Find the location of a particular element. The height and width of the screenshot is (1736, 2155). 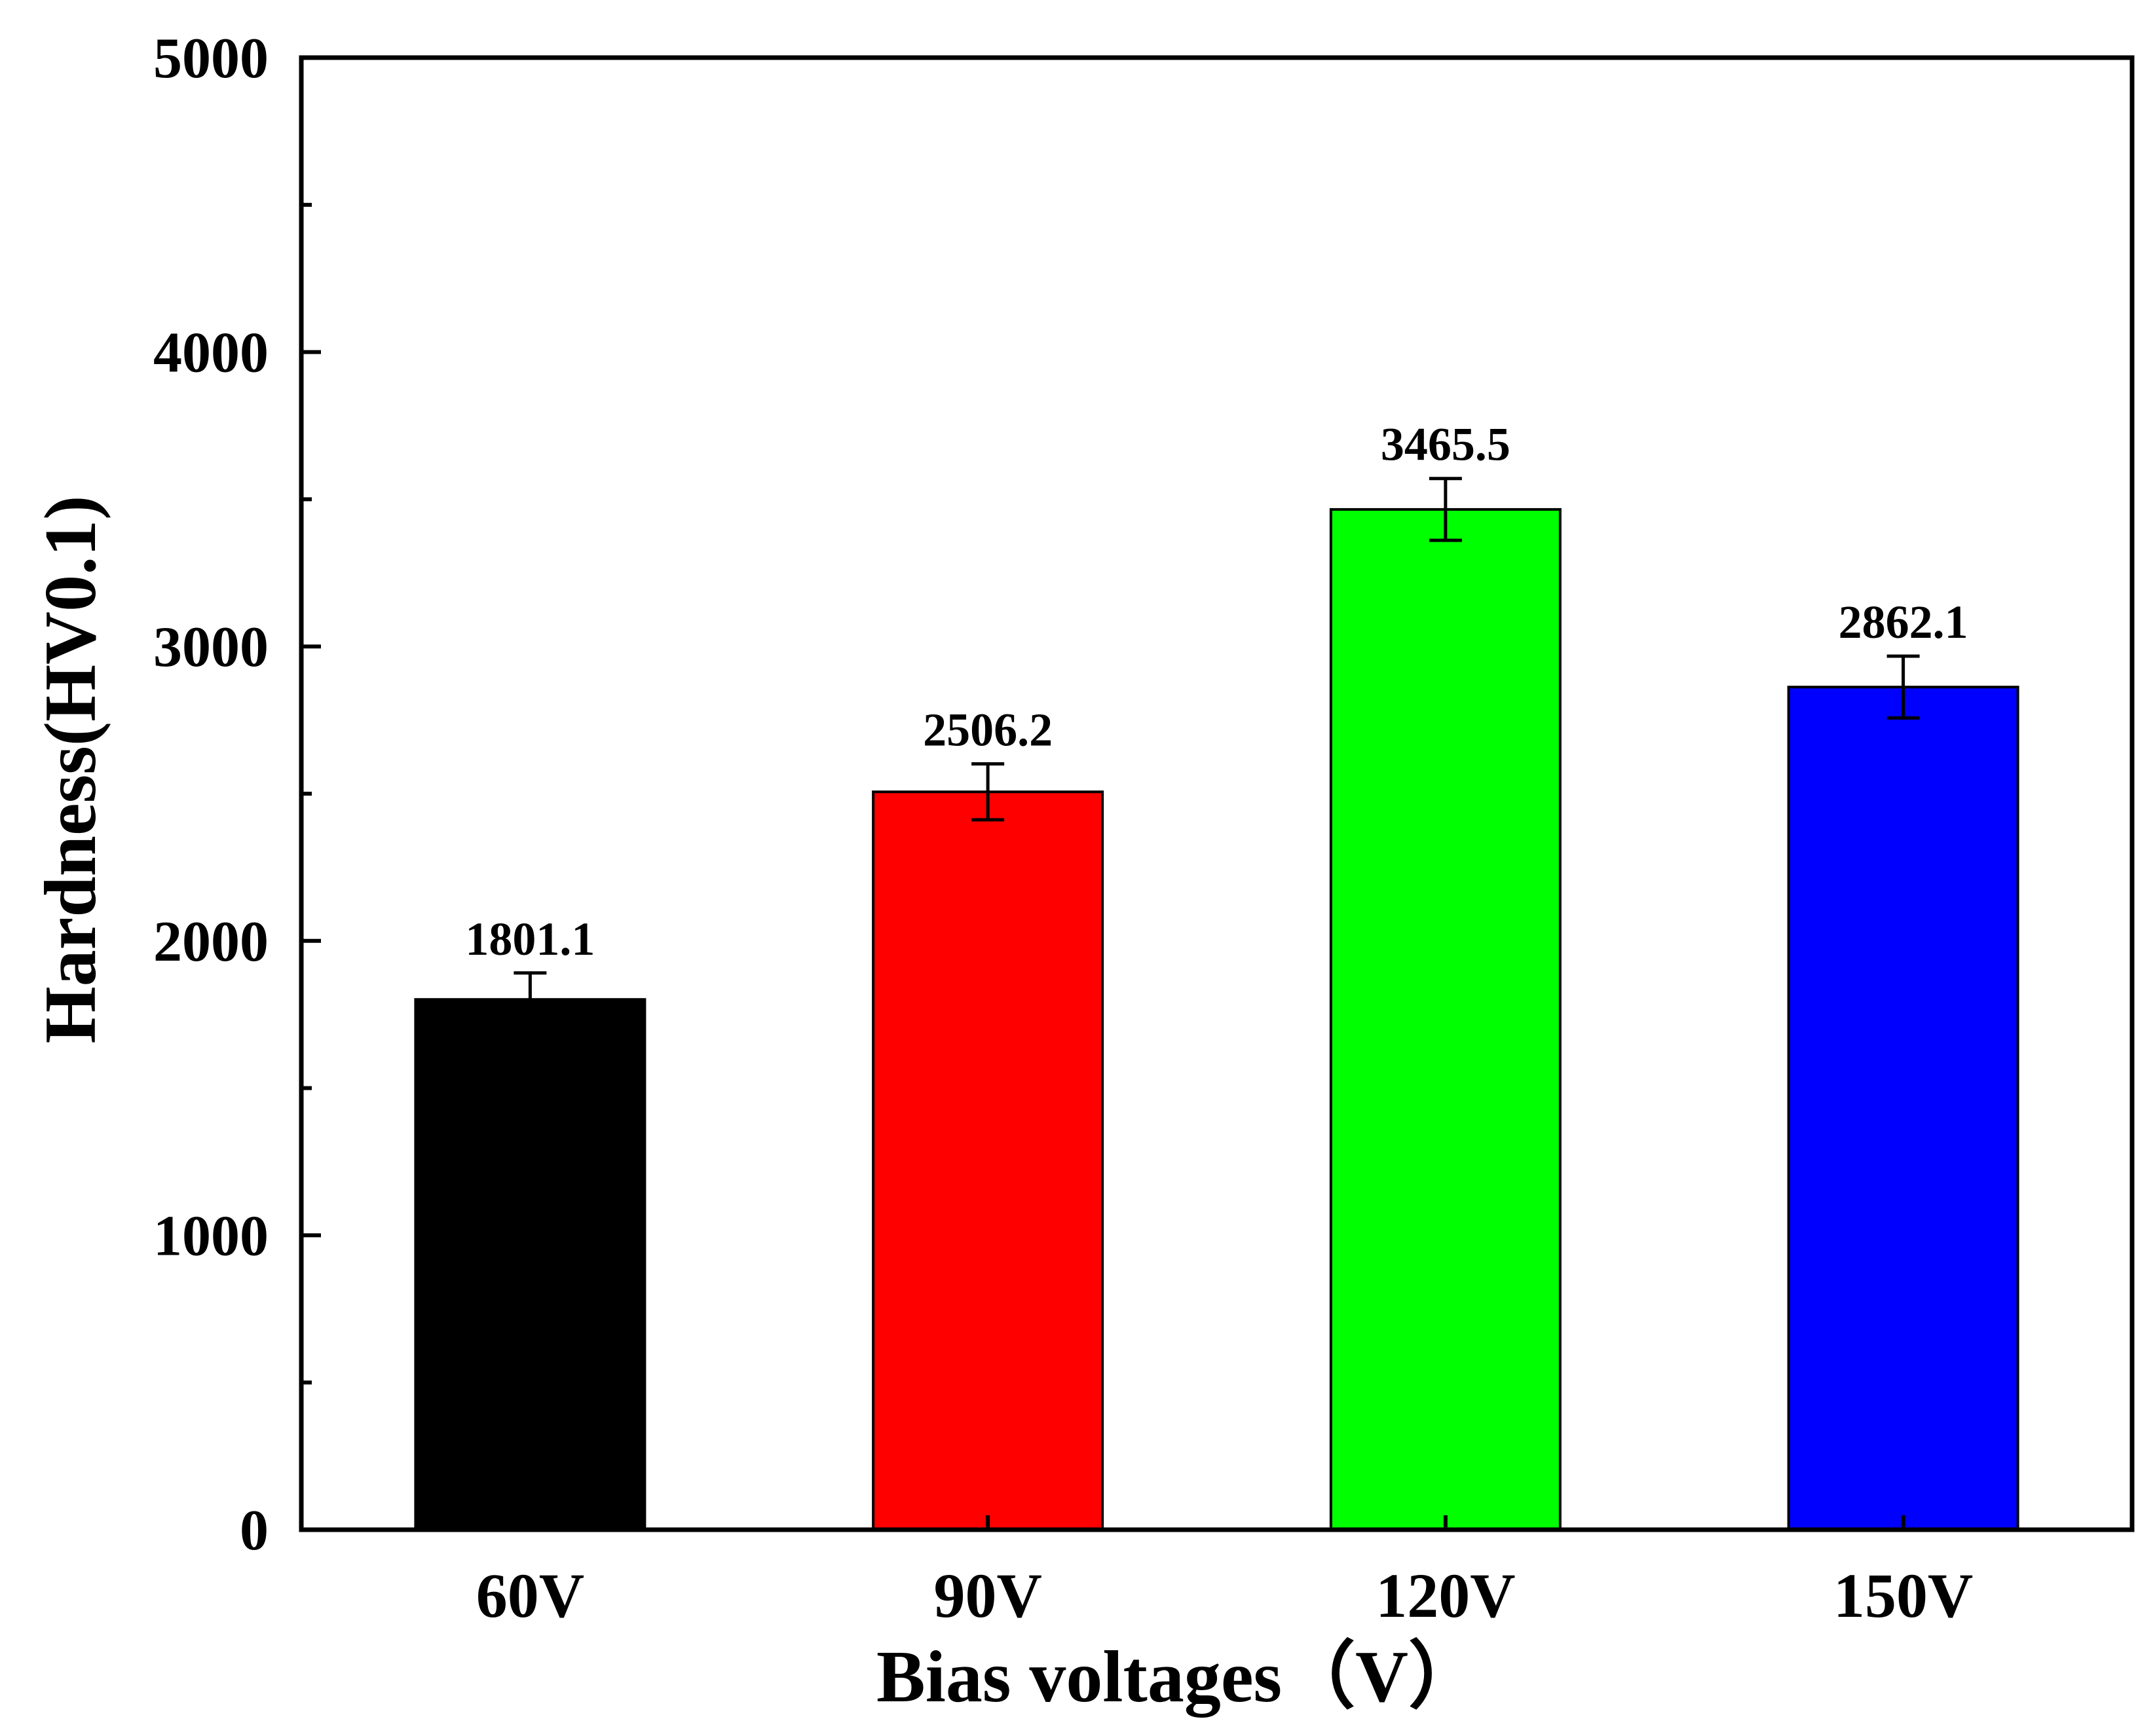

x-axis: 60V 90V 120V 150V is located at coordinates (1225, 1573).